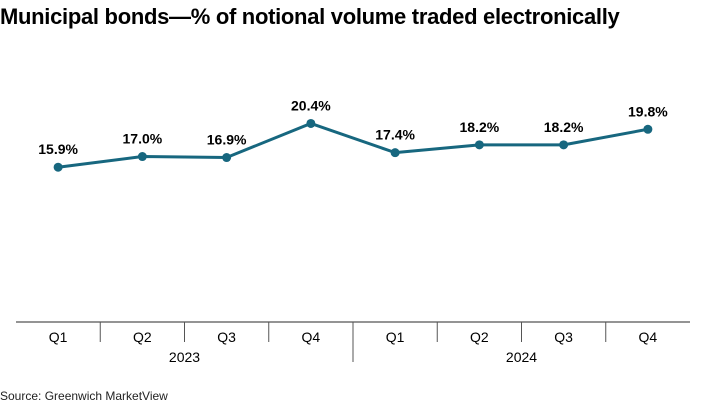  Describe the element at coordinates (84, 396) in the screenshot. I see `source-note: Source: Greenwich MarketView` at that location.